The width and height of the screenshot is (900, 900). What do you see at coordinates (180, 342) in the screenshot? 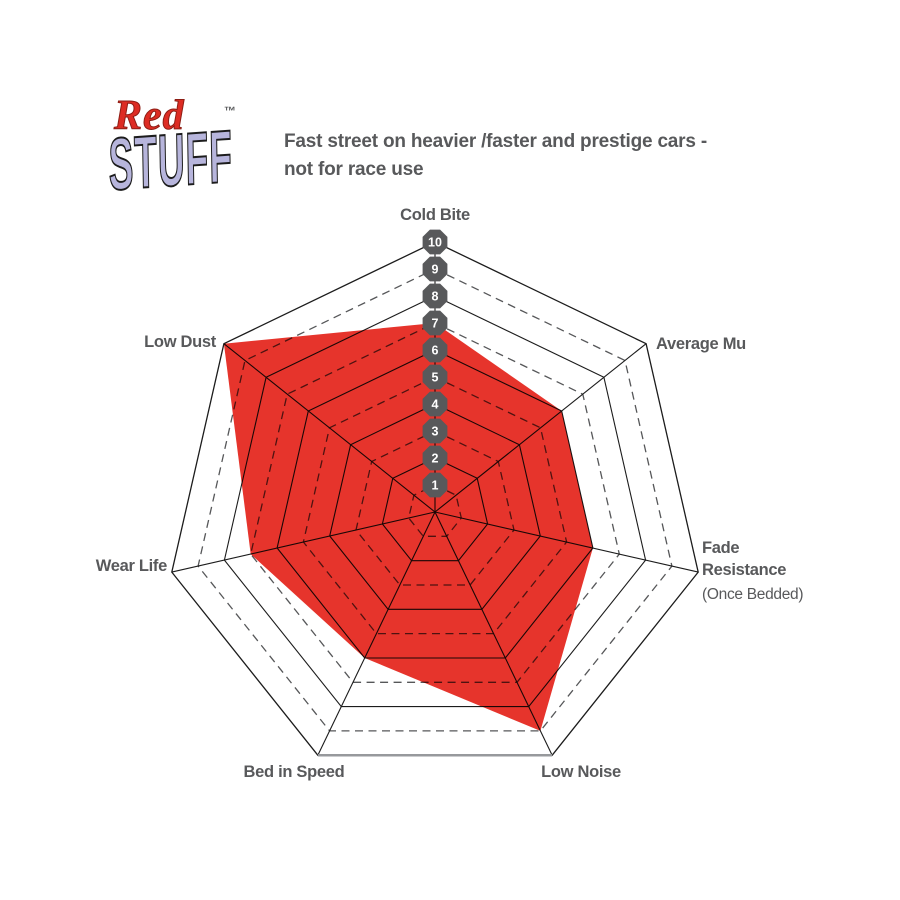
I see `axis-label-low-dust: Low Dust` at bounding box center [180, 342].